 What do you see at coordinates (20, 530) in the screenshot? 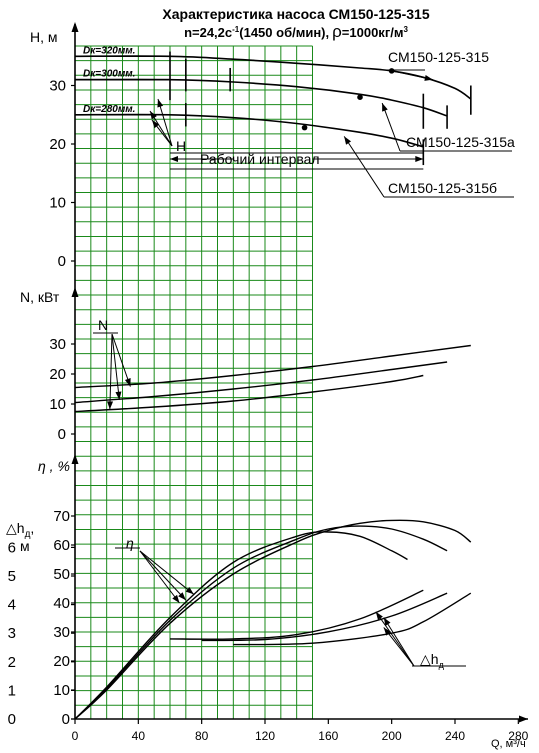
I see `dh-axis-label: △hд,` at bounding box center [20, 530].